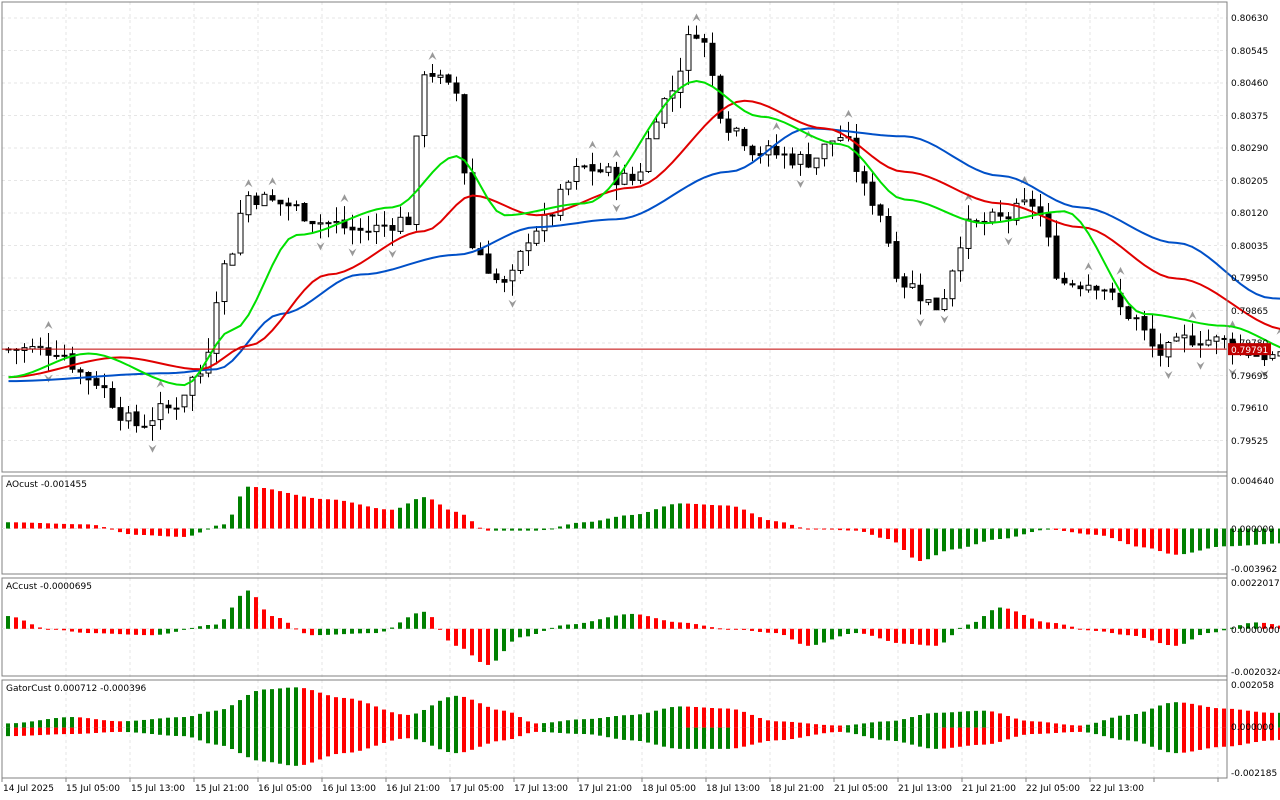 The height and width of the screenshot is (800, 1280). I want to click on gator-panel, so click(641, 726).